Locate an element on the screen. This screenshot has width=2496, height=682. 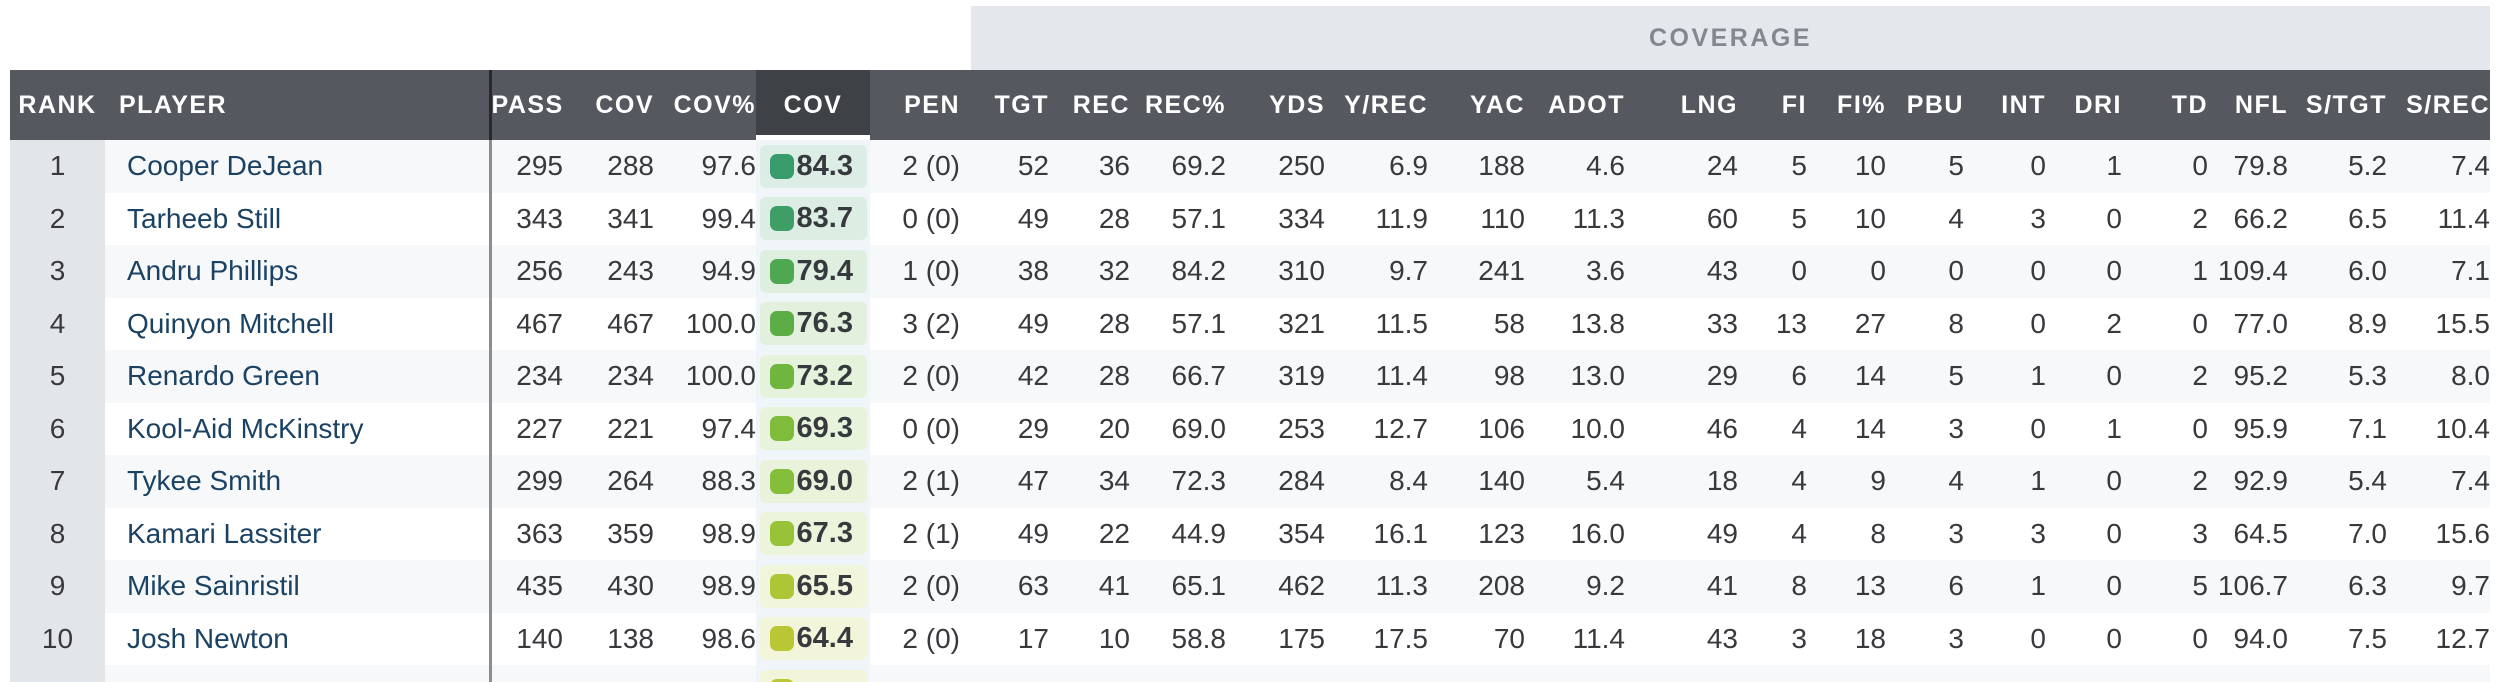
column-header-yds: YDS is located at coordinates (1275, 105).